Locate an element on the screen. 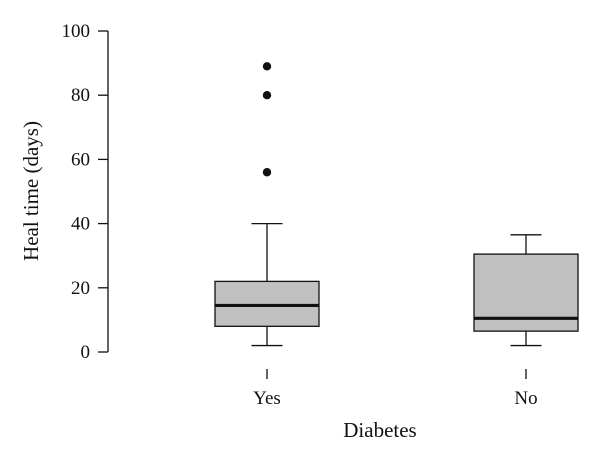 The width and height of the screenshot is (600, 458). y-tick-label: 80 is located at coordinates (80, 95).